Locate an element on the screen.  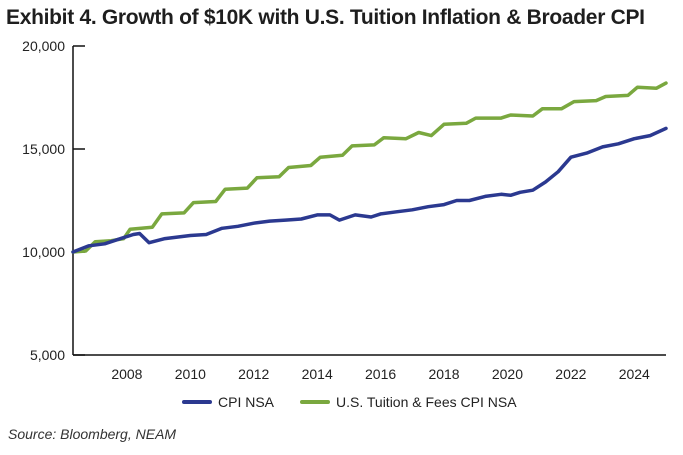
legend-swatch-tuition is located at coordinates (315, 402).